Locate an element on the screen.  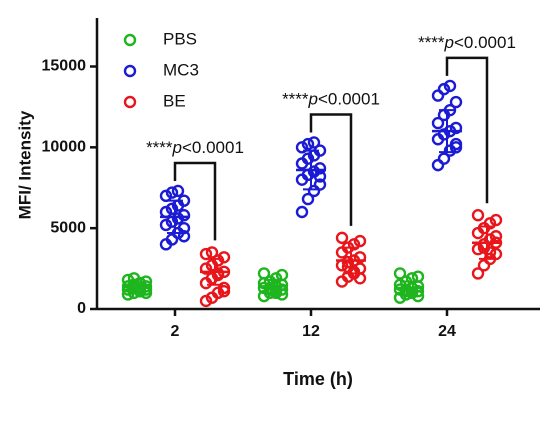
legend-label: MC3 is located at coordinates (181, 69).